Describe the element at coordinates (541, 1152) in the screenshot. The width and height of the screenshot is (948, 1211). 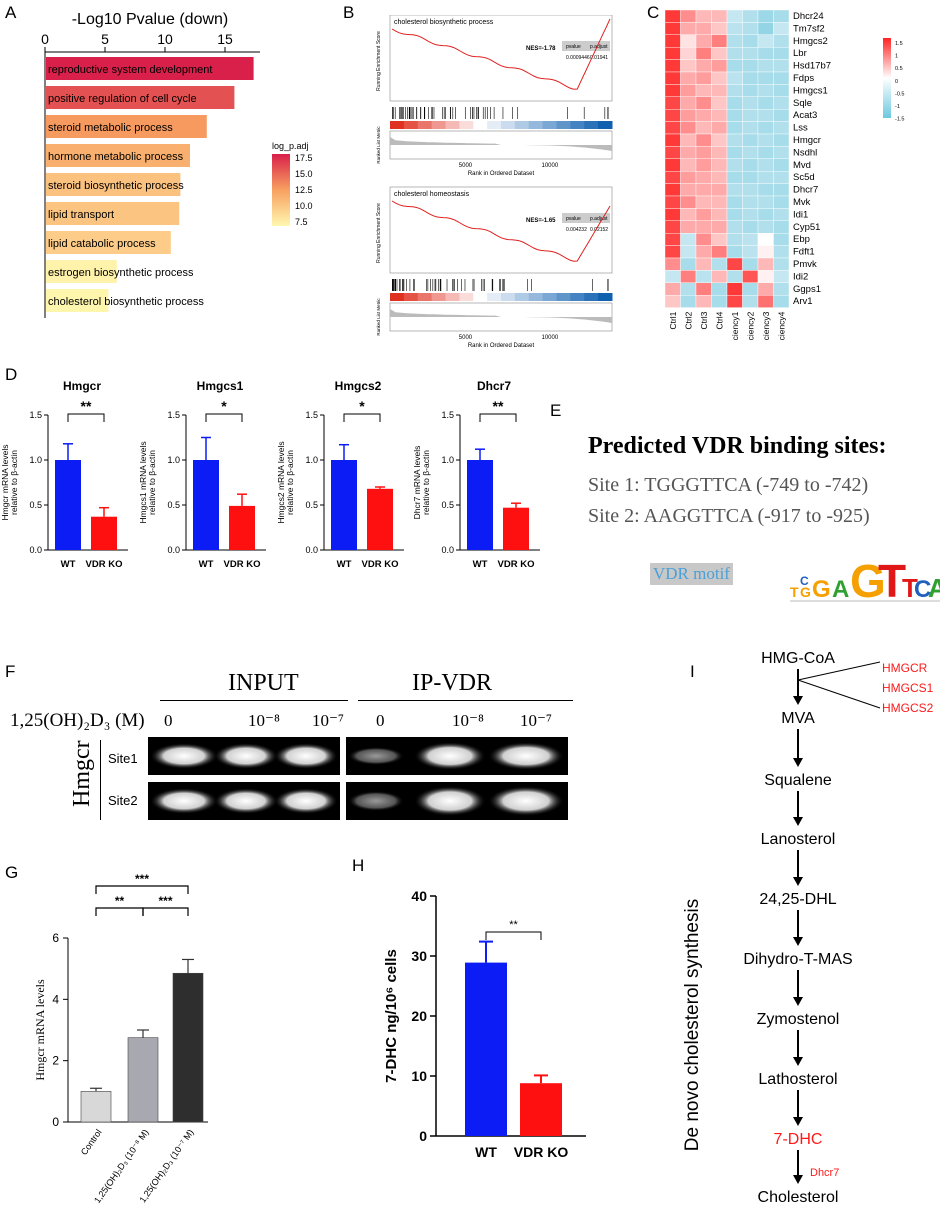
I see `panel-h-xtick-label: VDR KO` at that location.